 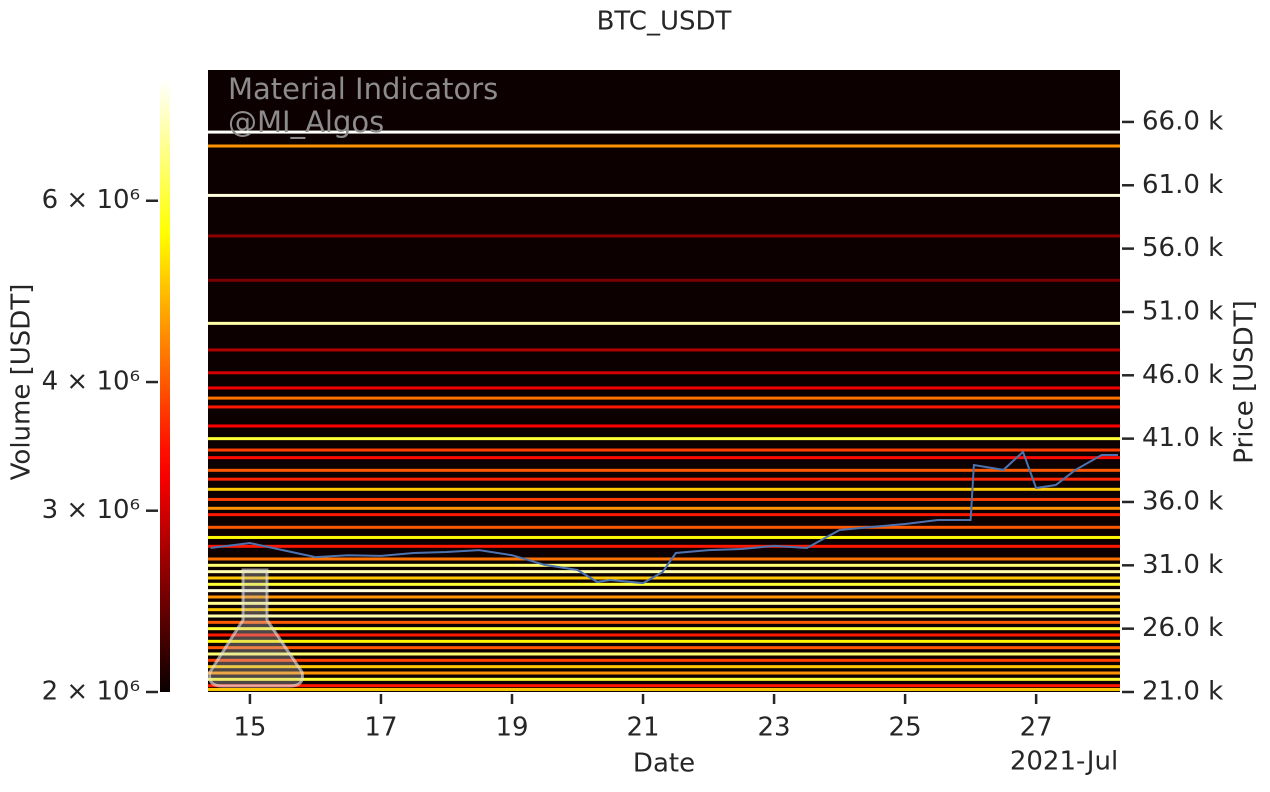 What do you see at coordinates (249, 728) in the screenshot?
I see `x-tick-label: 15` at bounding box center [249, 728].